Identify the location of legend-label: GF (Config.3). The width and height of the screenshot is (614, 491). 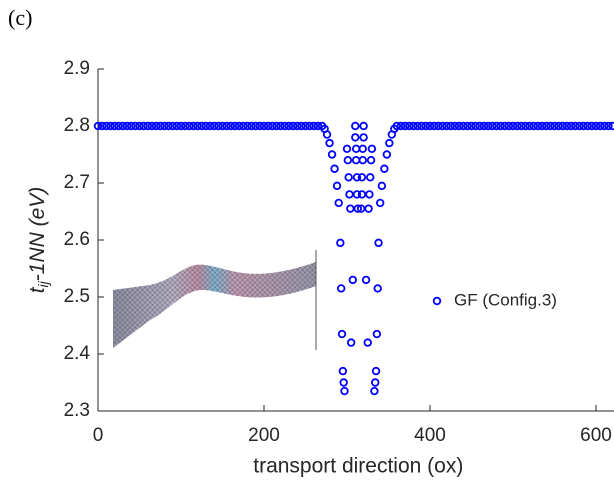
(505, 299).